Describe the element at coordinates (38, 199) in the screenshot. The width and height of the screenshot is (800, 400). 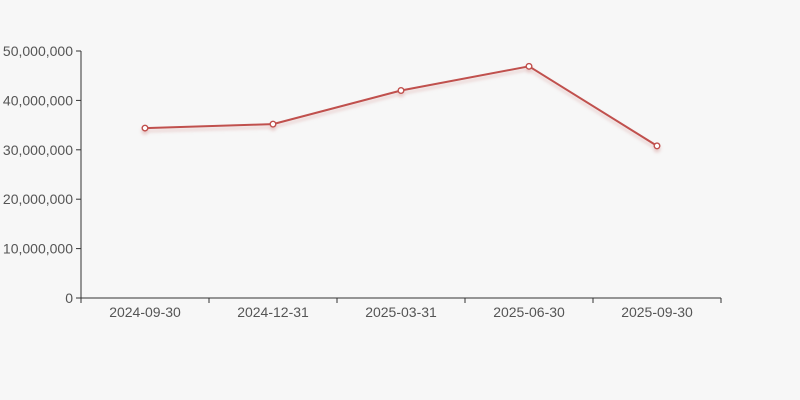
I see `y-axis-label: 20,000,000` at that location.